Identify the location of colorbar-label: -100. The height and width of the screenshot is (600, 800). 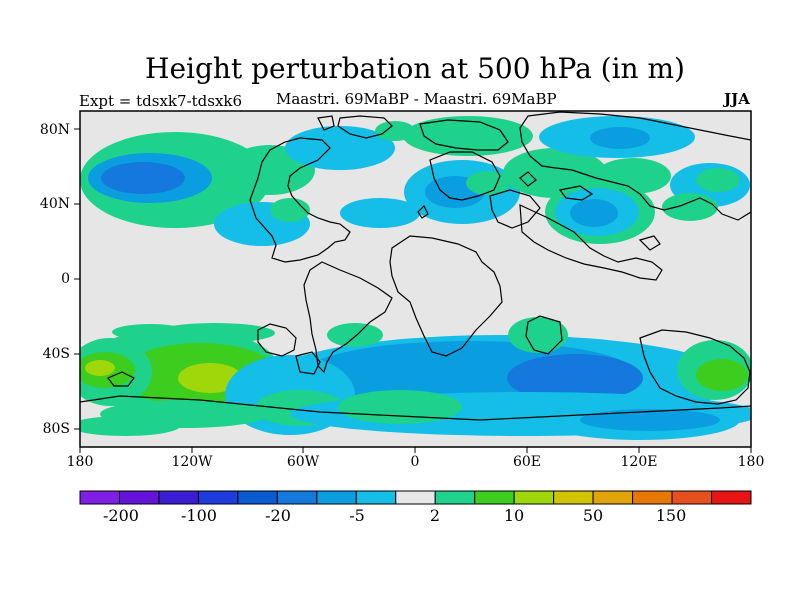
(199, 515).